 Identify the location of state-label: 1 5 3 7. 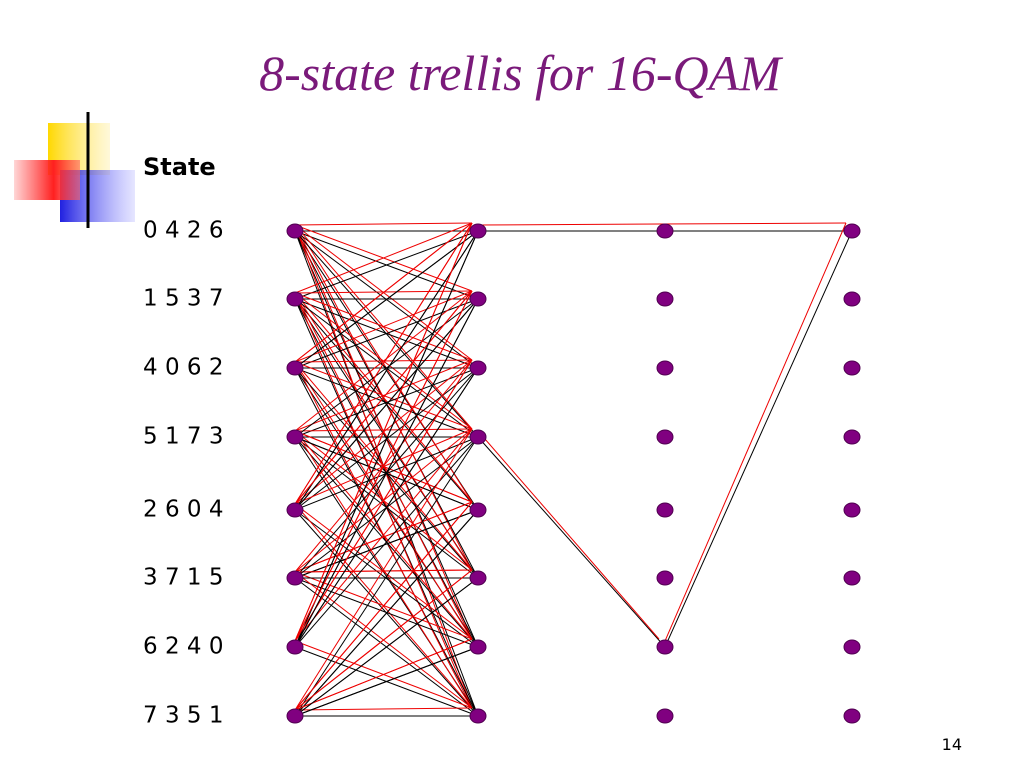
(183, 299).